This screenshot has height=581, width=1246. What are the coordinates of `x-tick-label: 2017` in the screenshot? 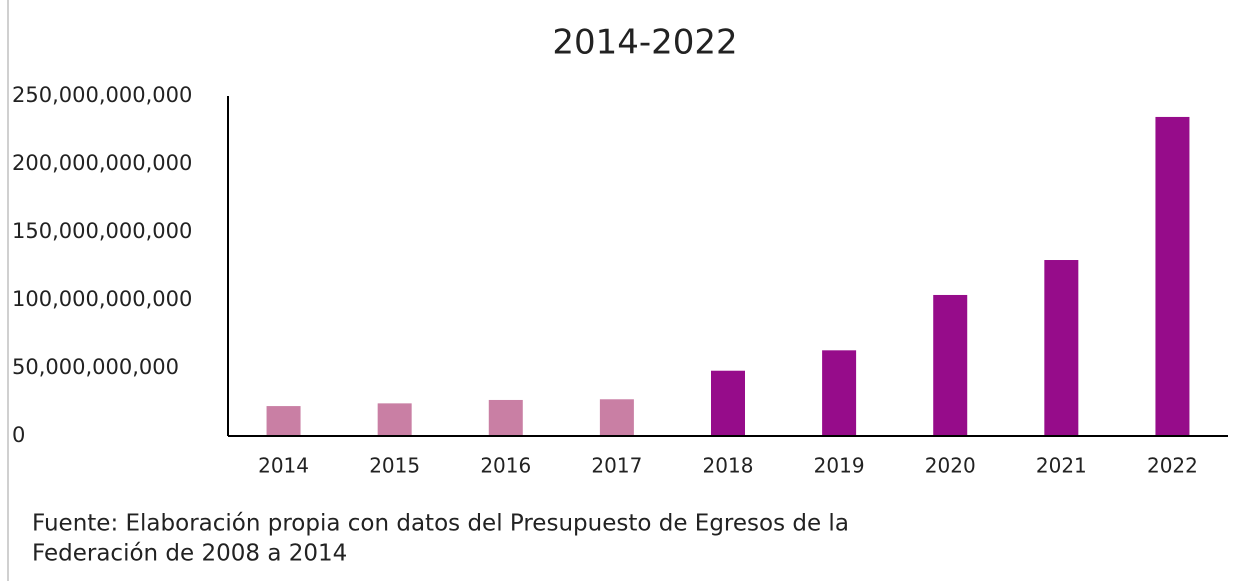 It's located at (616, 466).